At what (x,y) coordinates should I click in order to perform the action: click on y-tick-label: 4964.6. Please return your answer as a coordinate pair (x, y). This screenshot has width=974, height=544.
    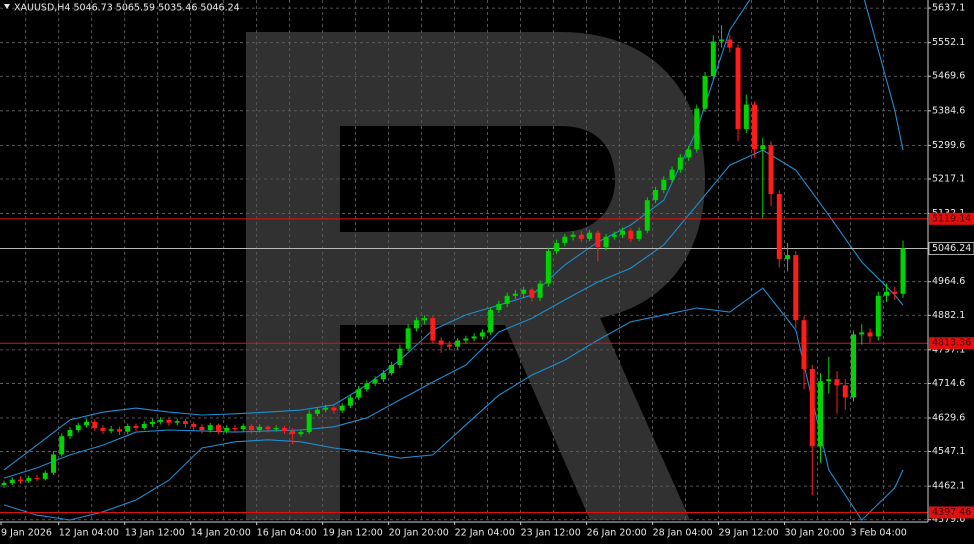
    Looking at the image, I should click on (948, 281).